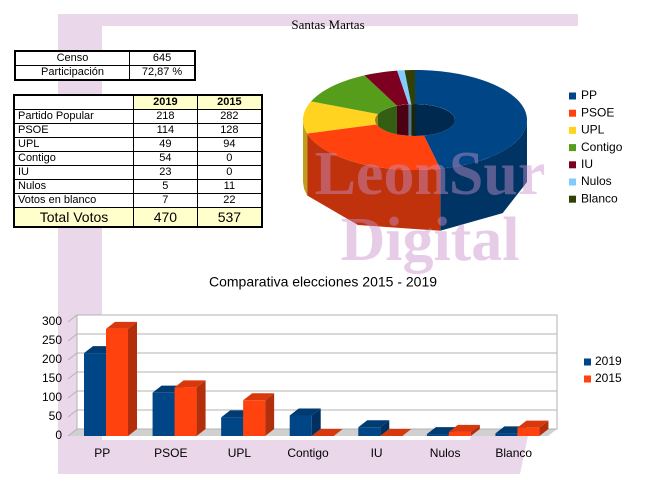 The height and width of the screenshot is (488, 670). Describe the element at coordinates (323, 282) in the screenshot. I see `chart-title: Comparativa elecciones 2015 - 2019` at that location.